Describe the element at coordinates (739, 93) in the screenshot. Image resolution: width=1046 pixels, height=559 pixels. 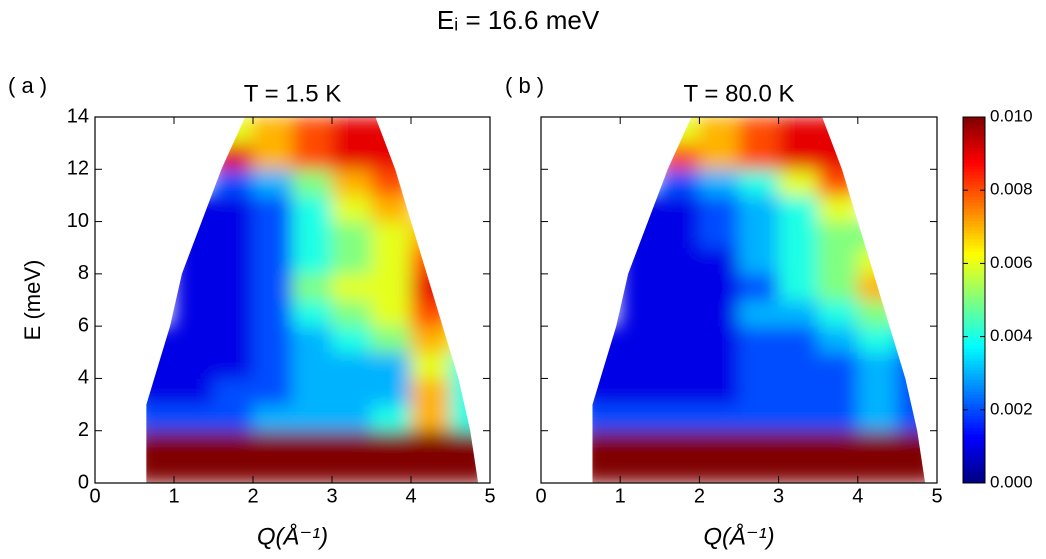
I see `panel-title: T = 80.0 K` at that location.